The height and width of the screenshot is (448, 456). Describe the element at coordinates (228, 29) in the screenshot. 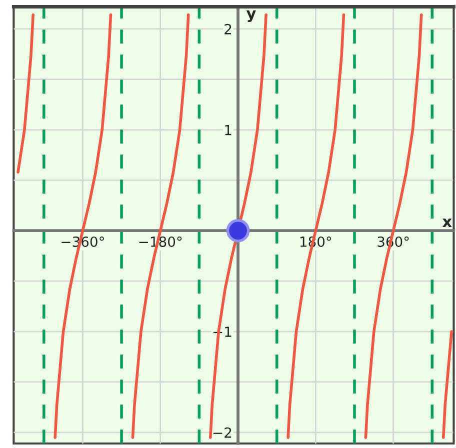

I see `y-tick-label: 2` at that location.